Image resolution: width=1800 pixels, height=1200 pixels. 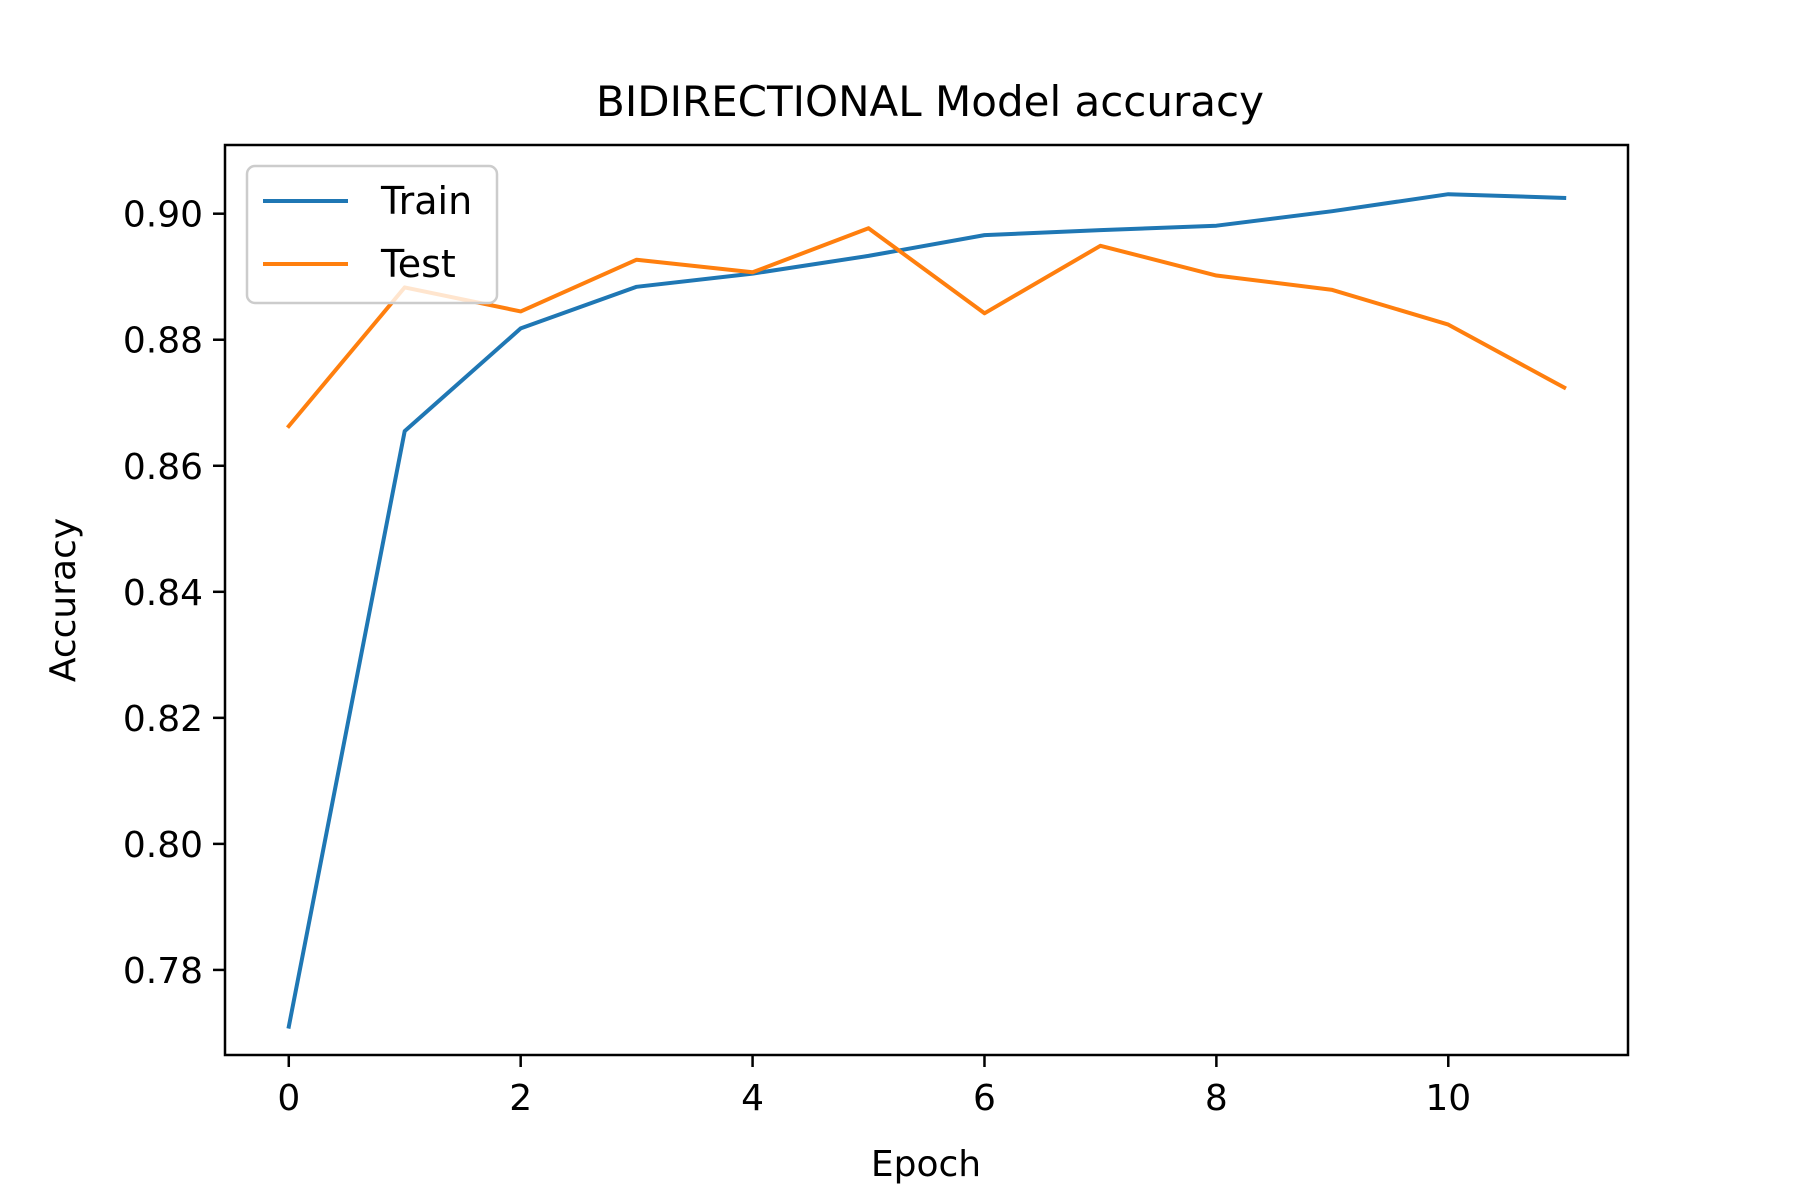 I want to click on y-tick-label: 0.88, so click(x=163, y=341).